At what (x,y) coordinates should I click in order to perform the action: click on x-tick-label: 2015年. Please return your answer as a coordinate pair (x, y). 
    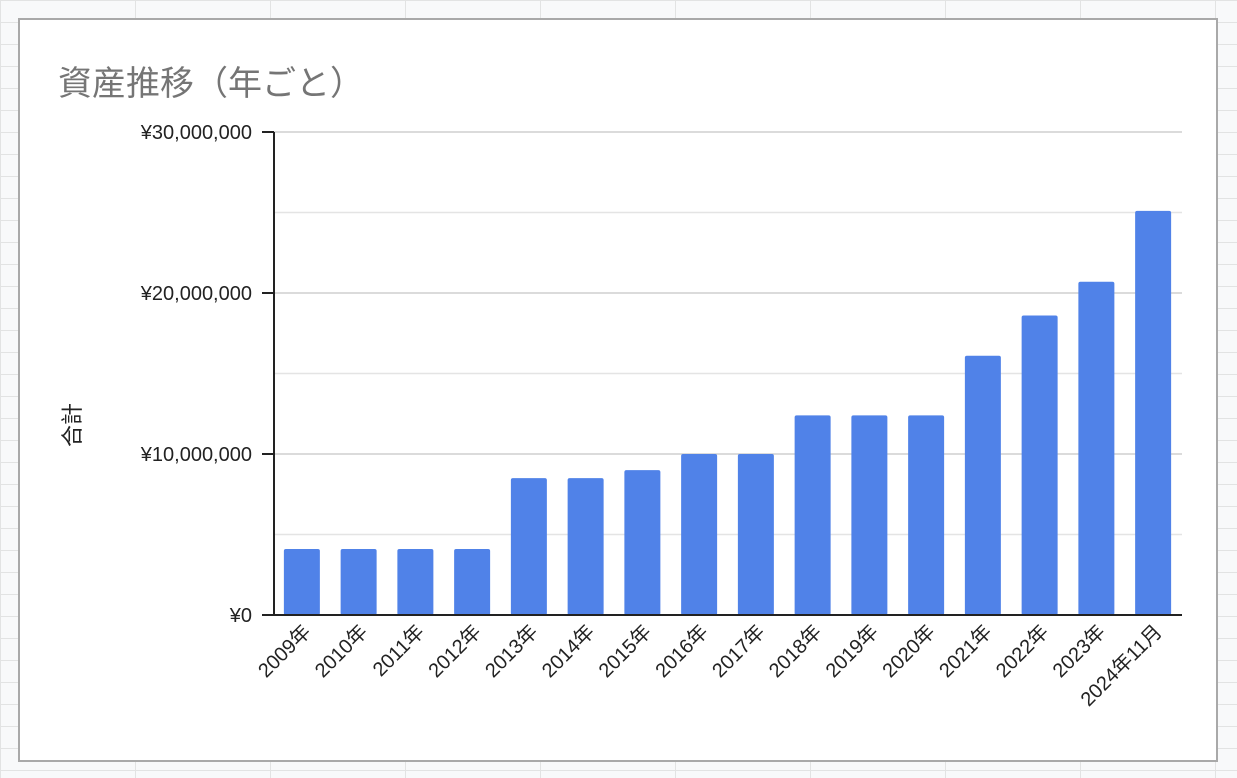
    Looking at the image, I should click on (625, 651).